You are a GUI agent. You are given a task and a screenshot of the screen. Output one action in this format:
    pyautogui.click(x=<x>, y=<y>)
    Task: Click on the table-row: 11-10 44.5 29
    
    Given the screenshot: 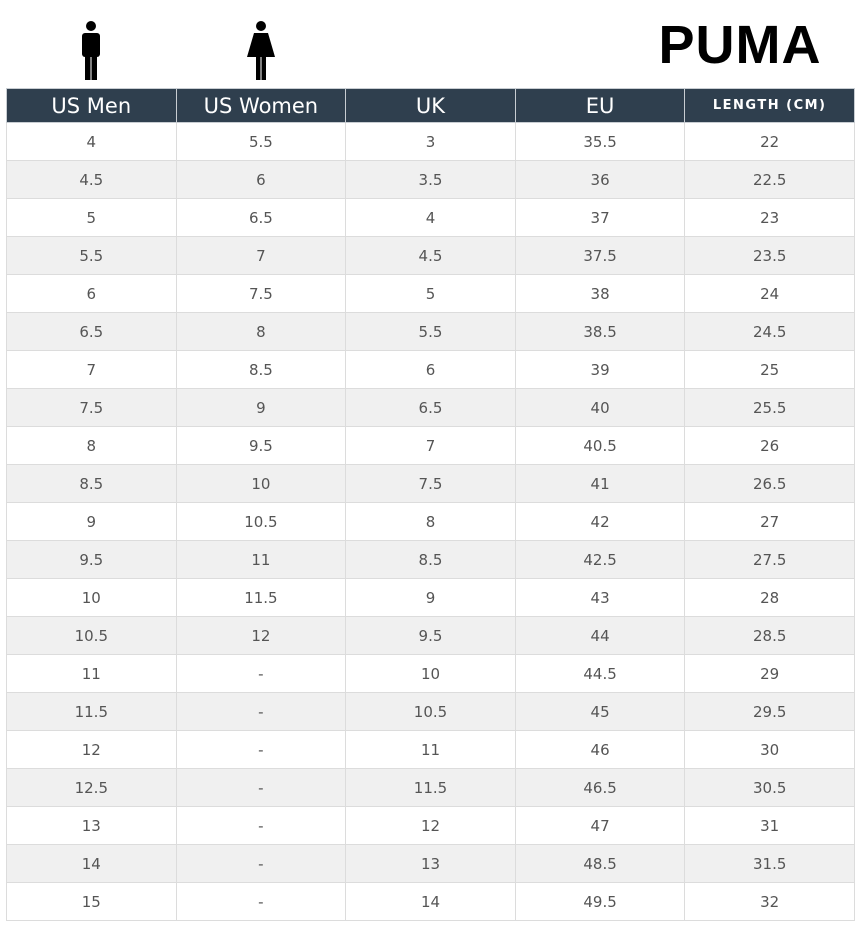 What is the action you would take?
    pyautogui.click(x=430, y=673)
    